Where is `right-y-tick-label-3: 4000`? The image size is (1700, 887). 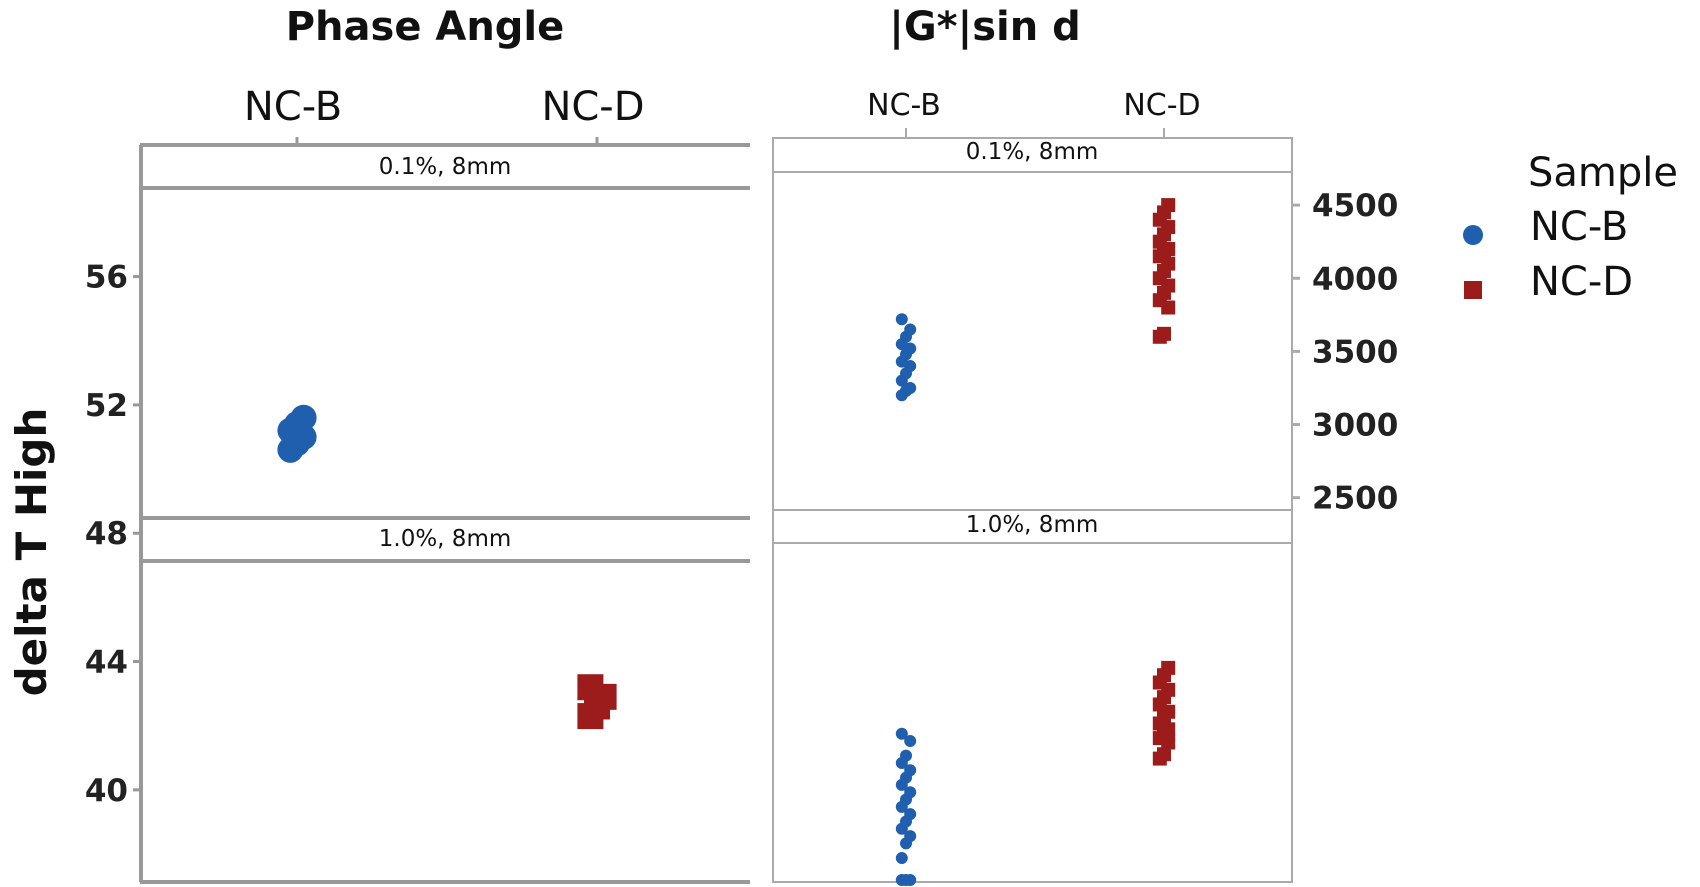 right-y-tick-label-3: 4000 is located at coordinates (1355, 279).